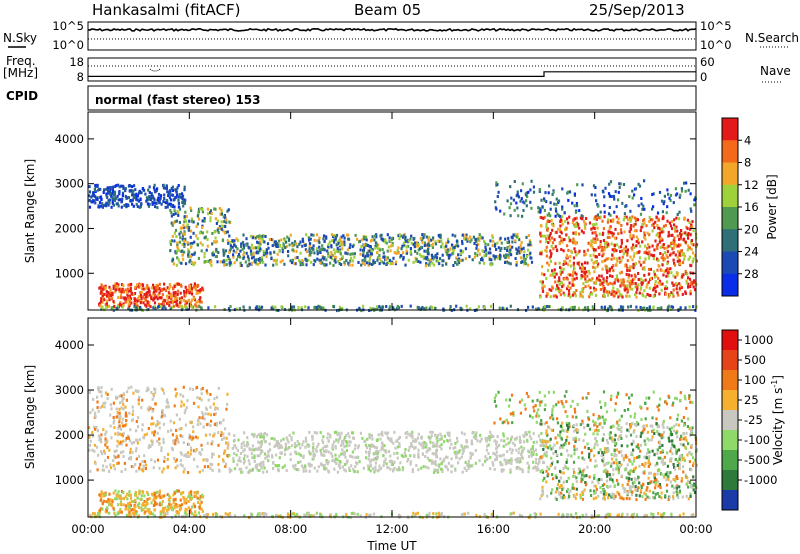  Describe the element at coordinates (20, 38) in the screenshot. I see `nsky-label: N.Sky` at that location.